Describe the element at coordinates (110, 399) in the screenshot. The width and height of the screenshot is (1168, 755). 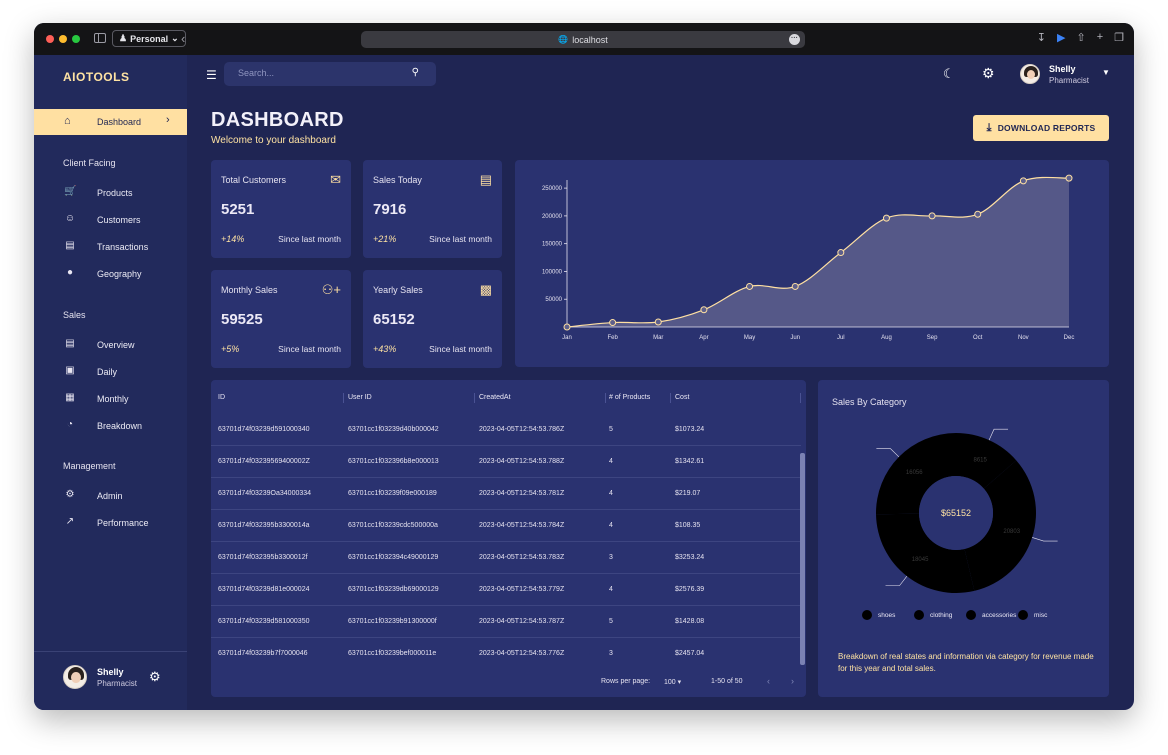
I see `sidebar-item-monthly: ▦ Monthly` at that location.